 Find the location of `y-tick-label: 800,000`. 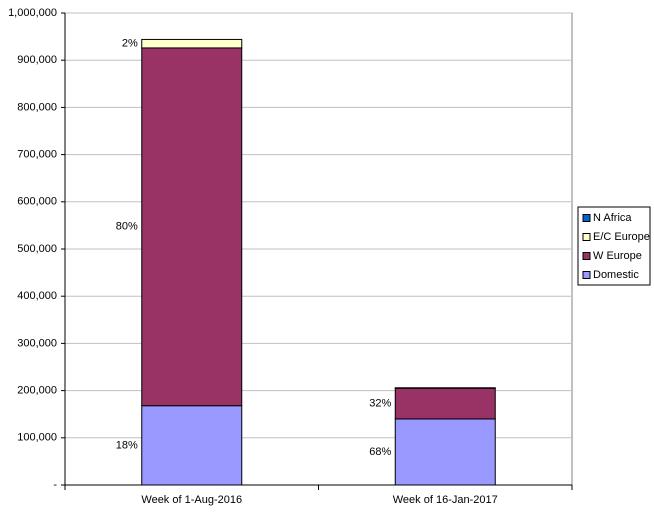

y-tick-label: 800,000 is located at coordinates (37, 107).